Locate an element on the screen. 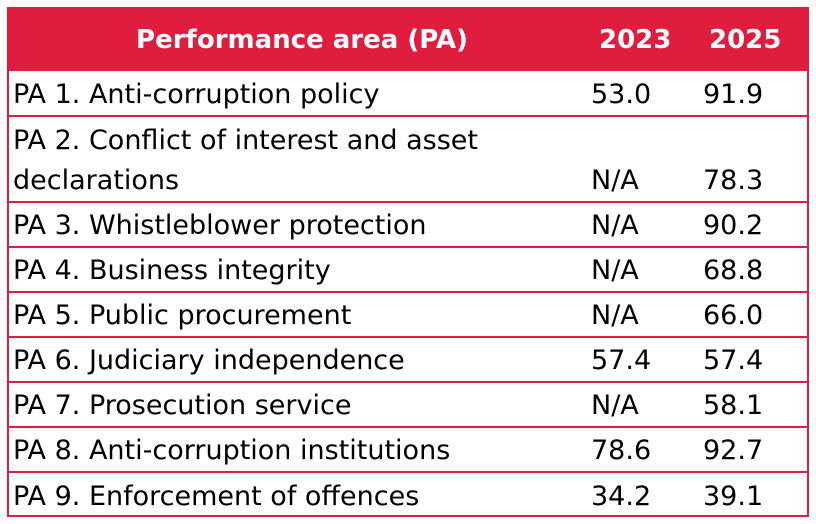  value-2025: 90.2 is located at coordinates (752, 224).